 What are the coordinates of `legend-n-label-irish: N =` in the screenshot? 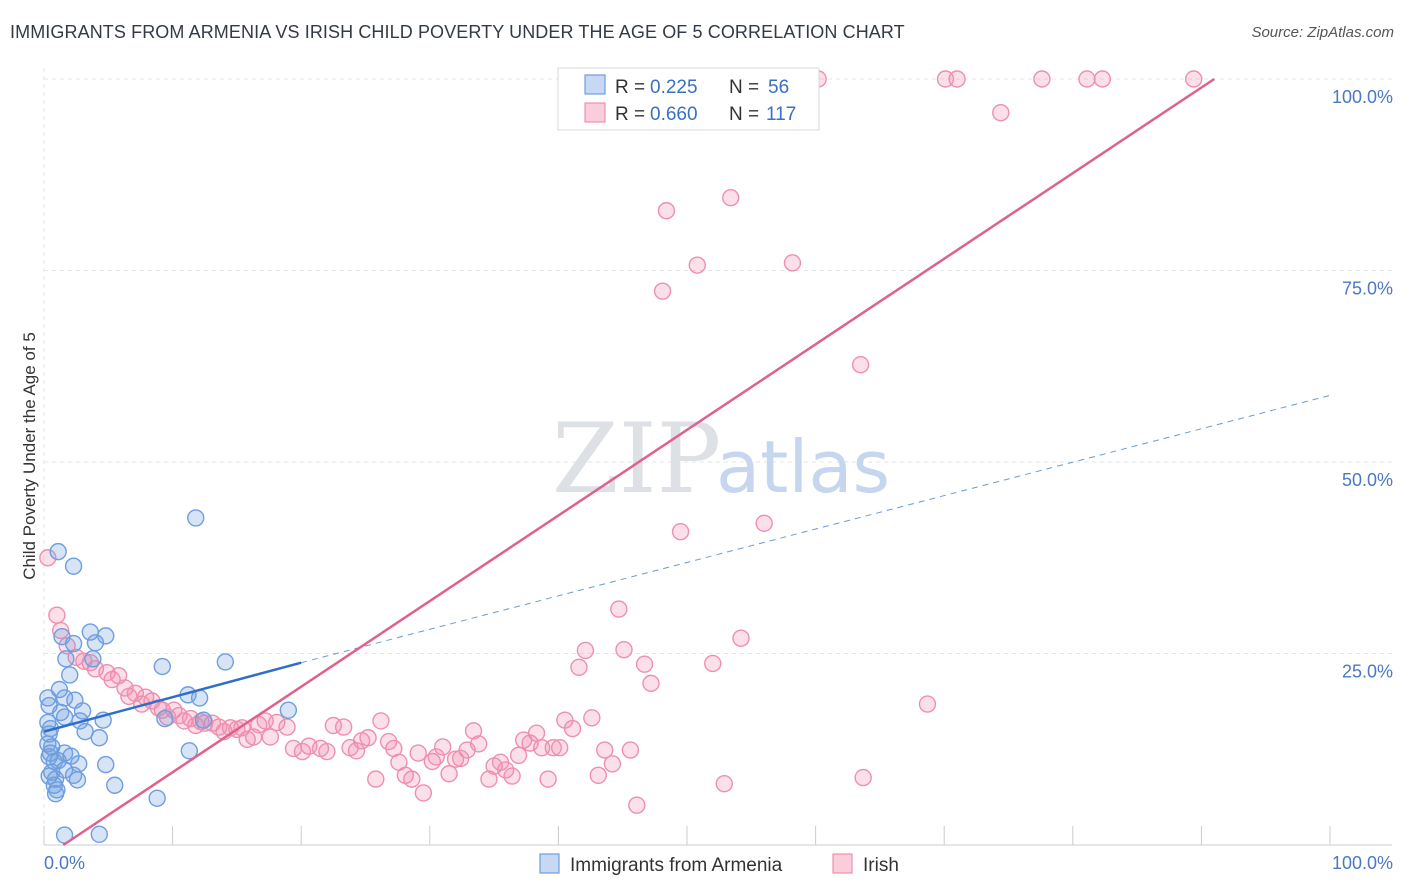 It's located at (744, 114).